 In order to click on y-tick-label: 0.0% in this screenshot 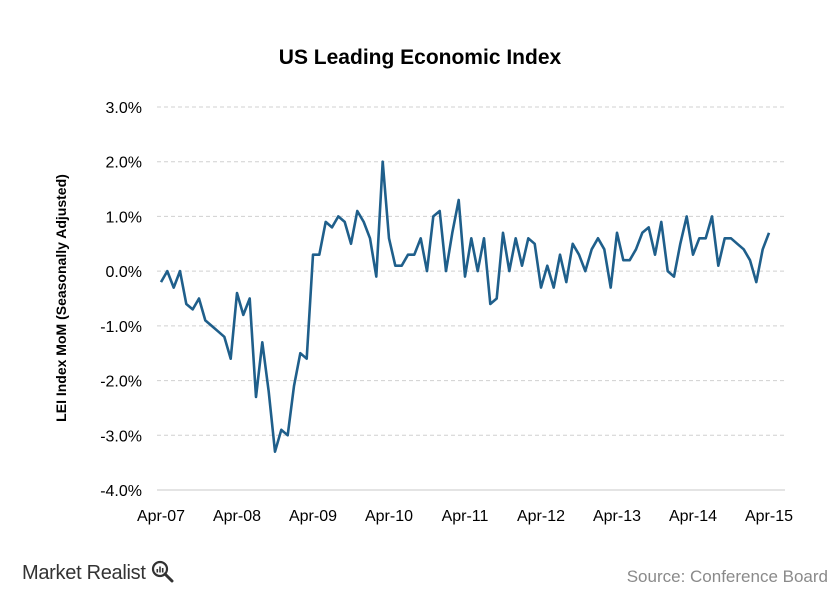, I will do `click(124, 272)`.